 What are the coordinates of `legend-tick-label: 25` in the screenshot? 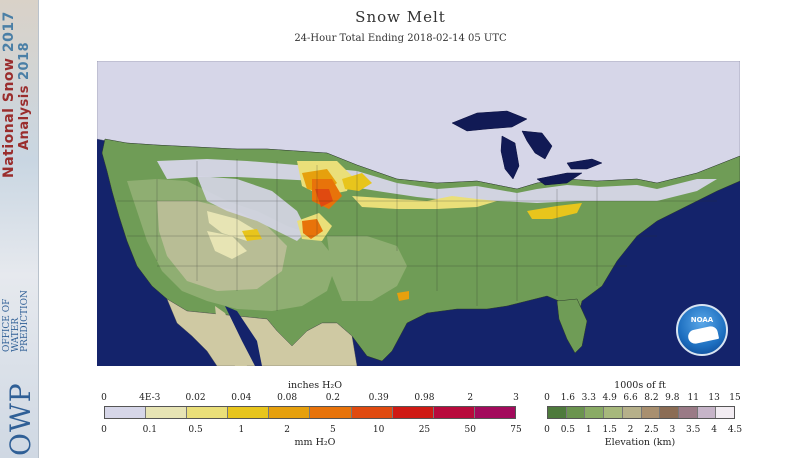 It's located at (424, 430).